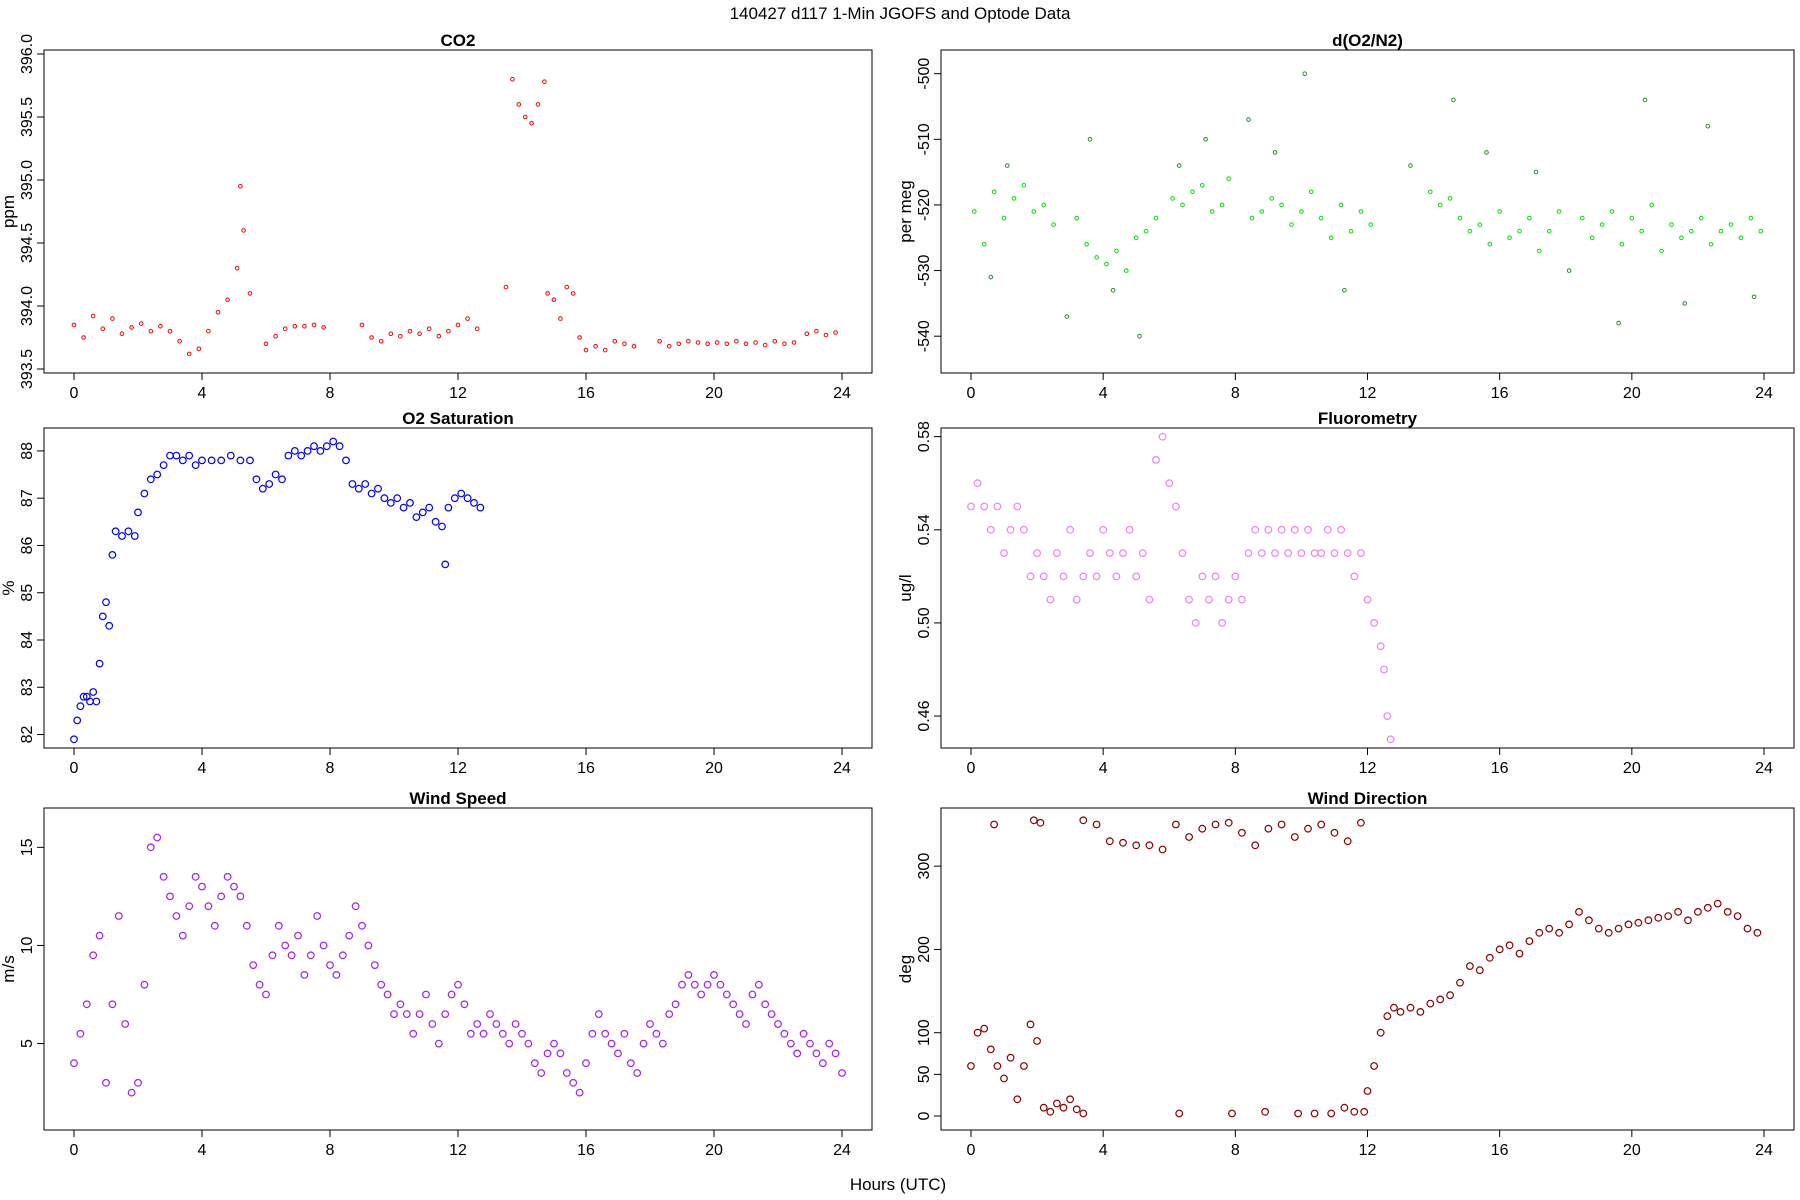 Image resolution: width=1800 pixels, height=1200 pixels. What do you see at coordinates (586, 393) in the screenshot?
I see `co2-x-tick-label: 16` at bounding box center [586, 393].